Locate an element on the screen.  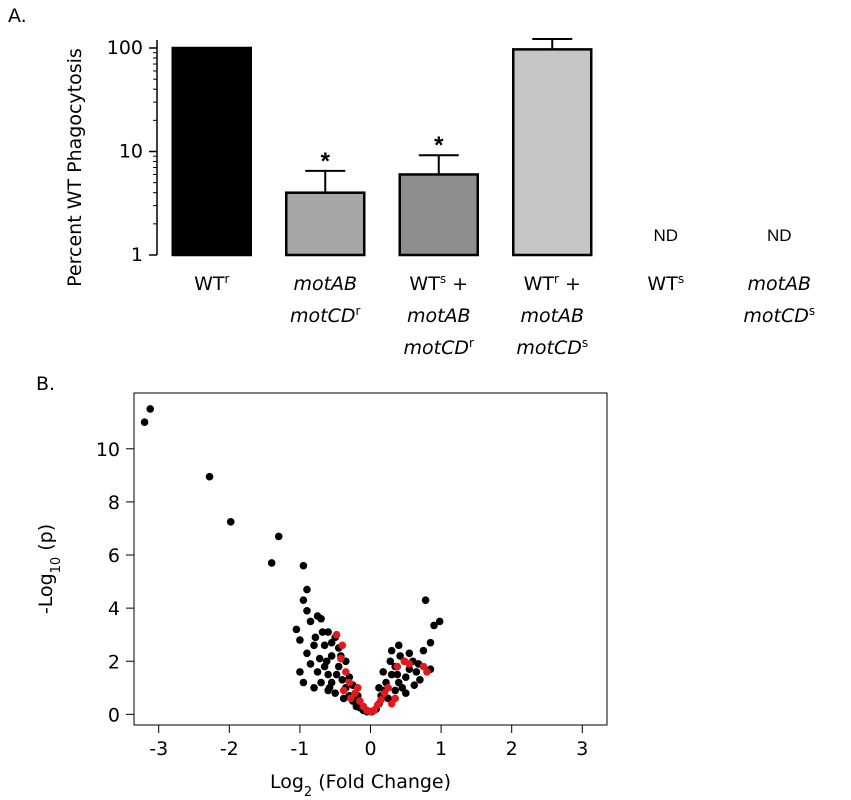
bar-category-label-line2: motCDr is located at coordinates (325, 315).